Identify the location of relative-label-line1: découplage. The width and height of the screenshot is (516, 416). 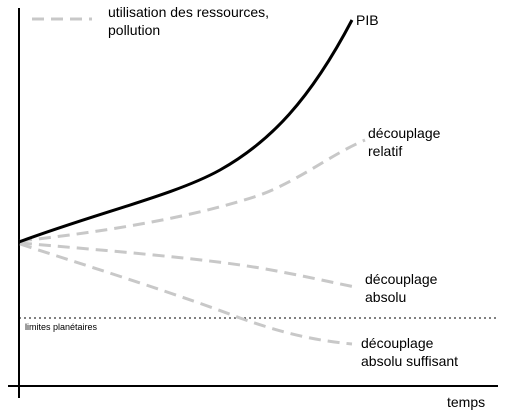
(404, 133).